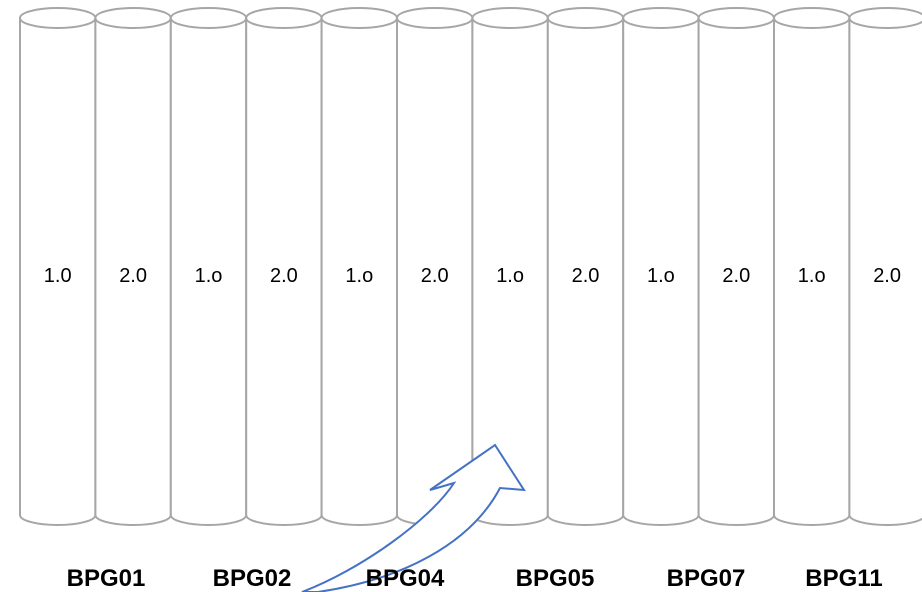 The width and height of the screenshot is (922, 592). I want to click on group-label: BPG01, so click(106, 578).